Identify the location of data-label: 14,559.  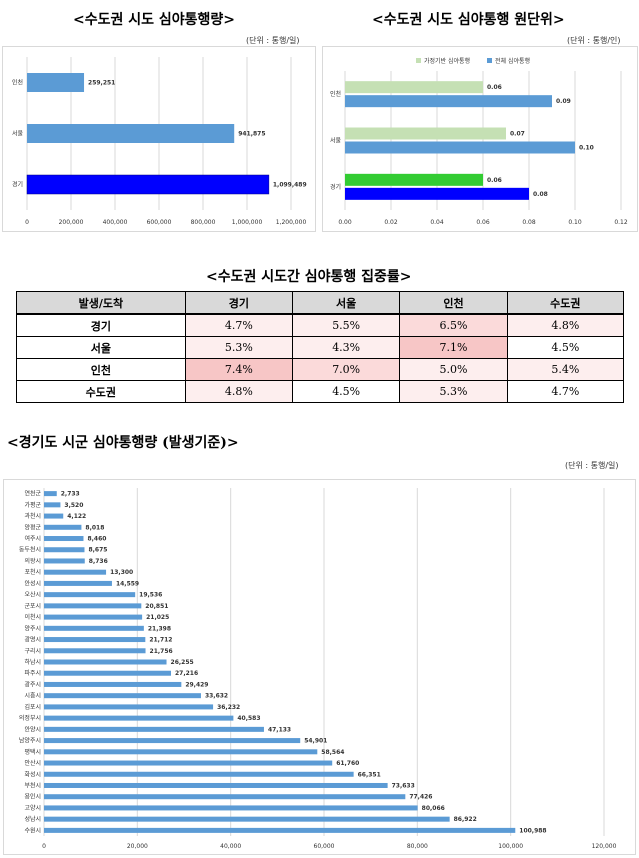
(127, 583).